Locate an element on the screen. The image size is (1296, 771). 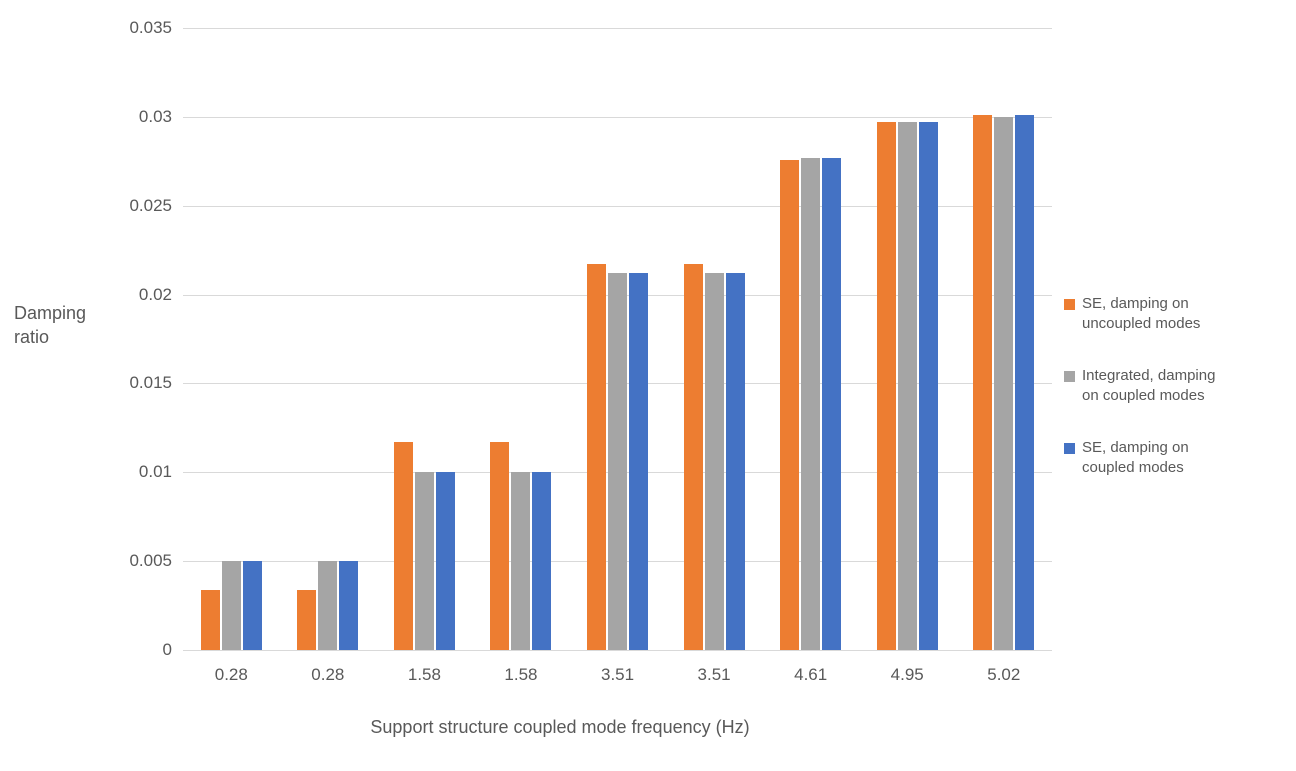
y-axis-title: Damping ratio is located at coordinates (50, 325).